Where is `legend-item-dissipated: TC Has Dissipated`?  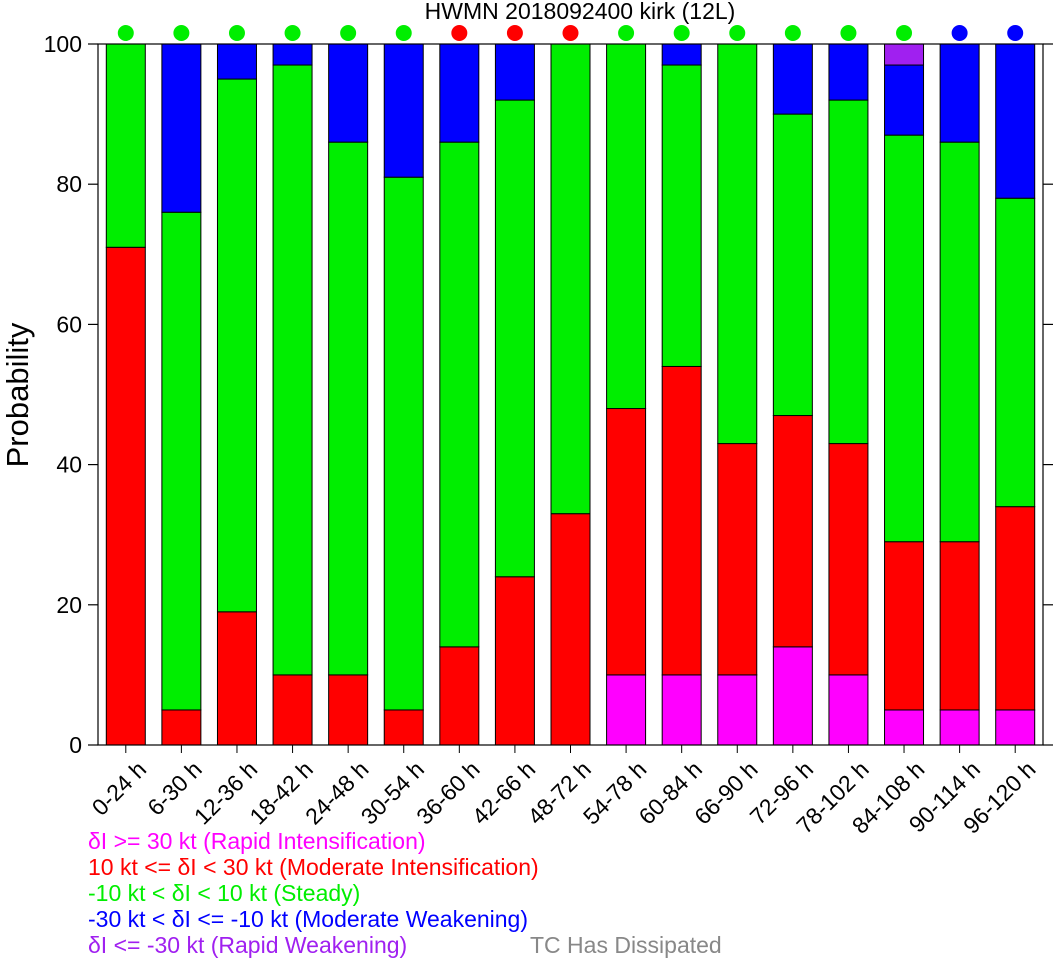 legend-item-dissipated: TC Has Dissipated is located at coordinates (626, 945).